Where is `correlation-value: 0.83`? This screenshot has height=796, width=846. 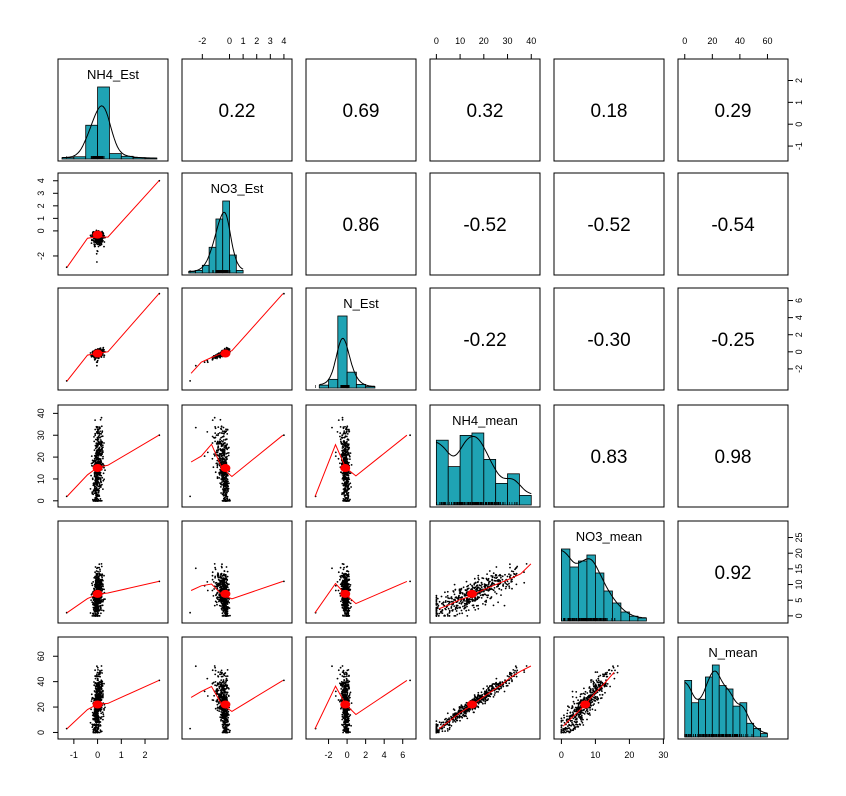 correlation-value: 0.83 is located at coordinates (609, 457).